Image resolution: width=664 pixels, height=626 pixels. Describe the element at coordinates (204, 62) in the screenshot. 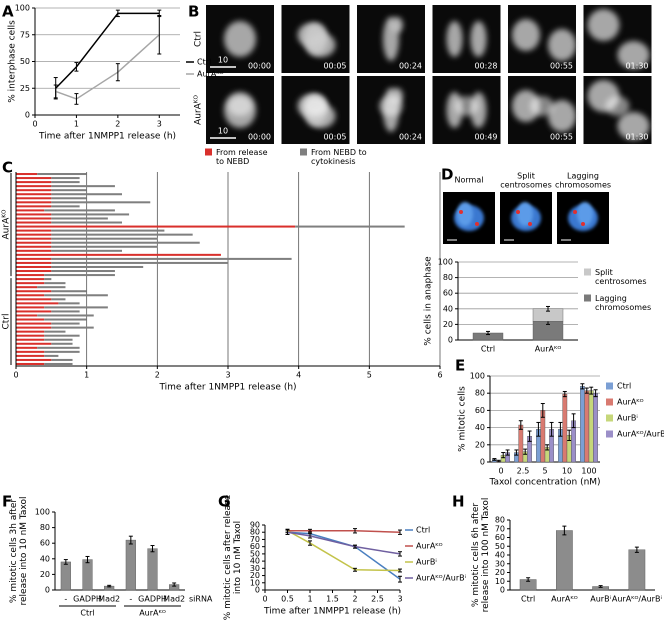

I see `legend-label: Ctrl` at that location.